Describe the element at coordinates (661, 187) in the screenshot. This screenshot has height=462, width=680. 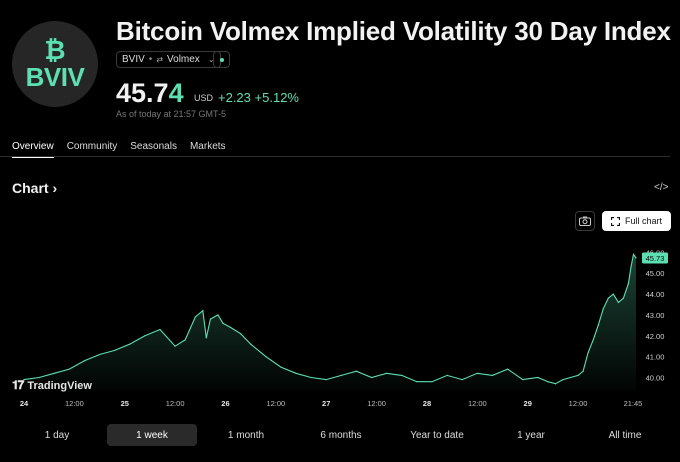
I see `embed-code-icon: </>` at that location.